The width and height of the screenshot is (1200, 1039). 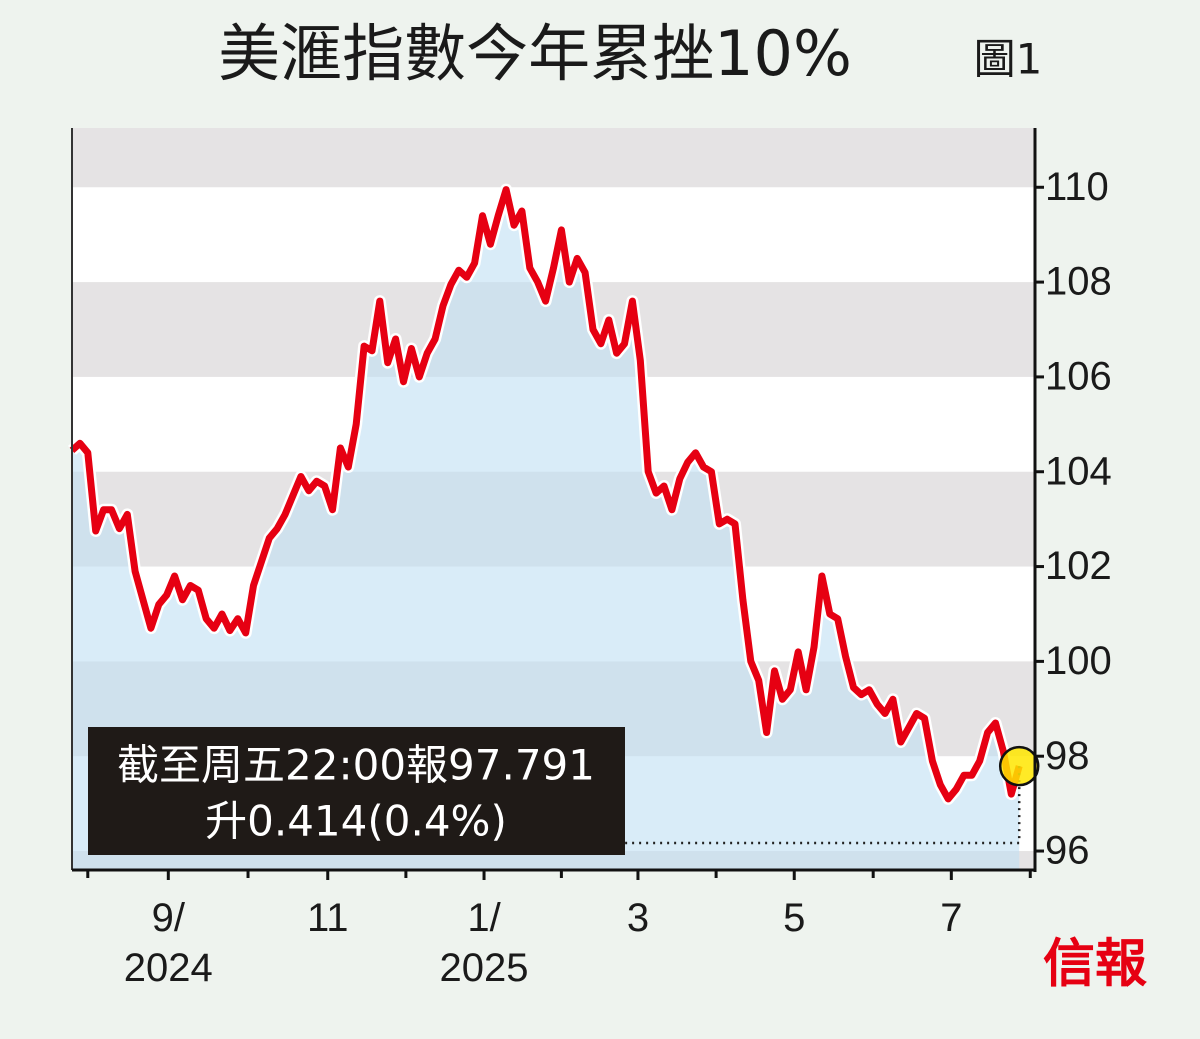 What do you see at coordinates (356, 821) in the screenshot?
I see `annotation-text: 升0.414(0.4%)` at bounding box center [356, 821].